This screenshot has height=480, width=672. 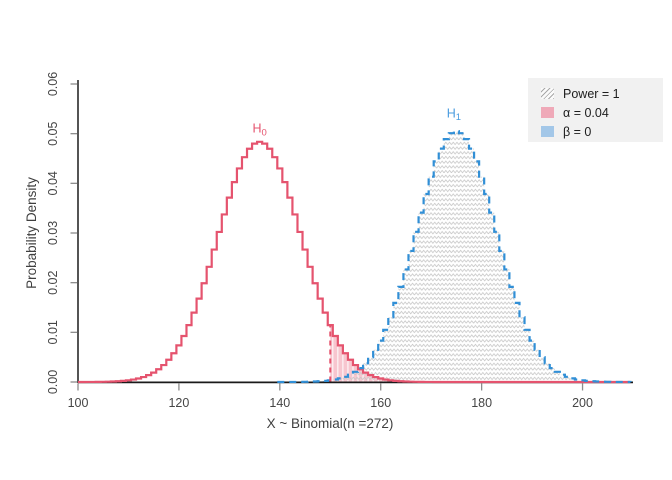 I want to click on legend-label-power: Power = 1, so click(x=591, y=93).